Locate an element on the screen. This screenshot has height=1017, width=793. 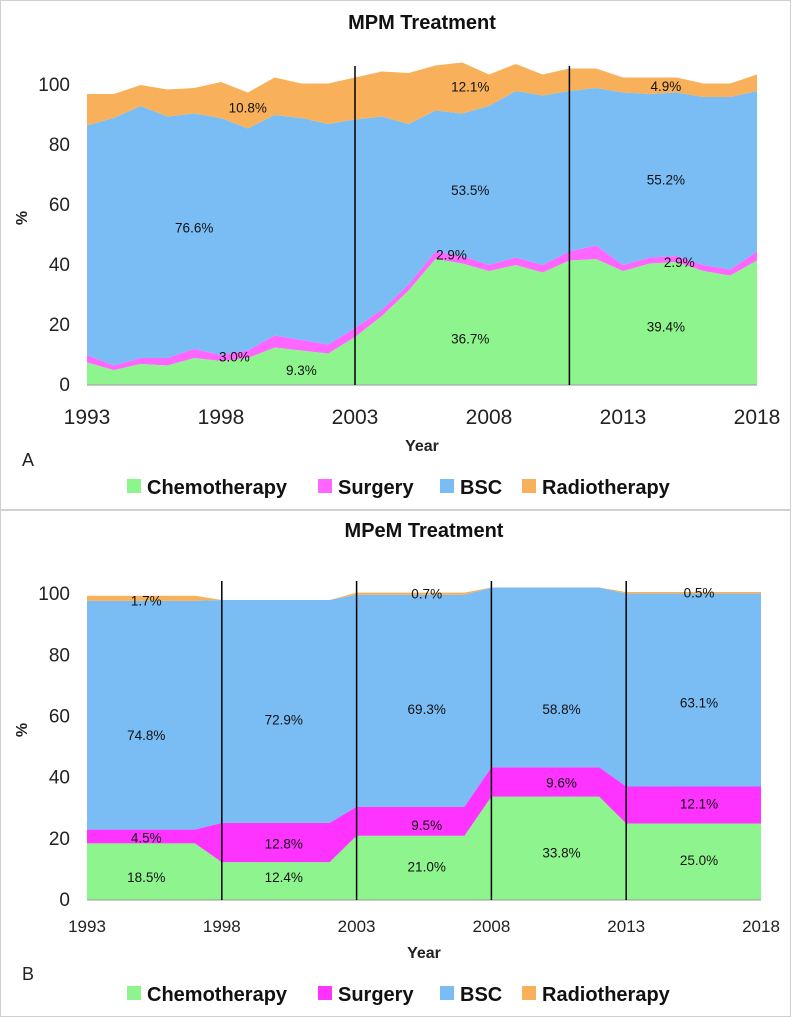
data-label: 4.5% is located at coordinates (146, 837).